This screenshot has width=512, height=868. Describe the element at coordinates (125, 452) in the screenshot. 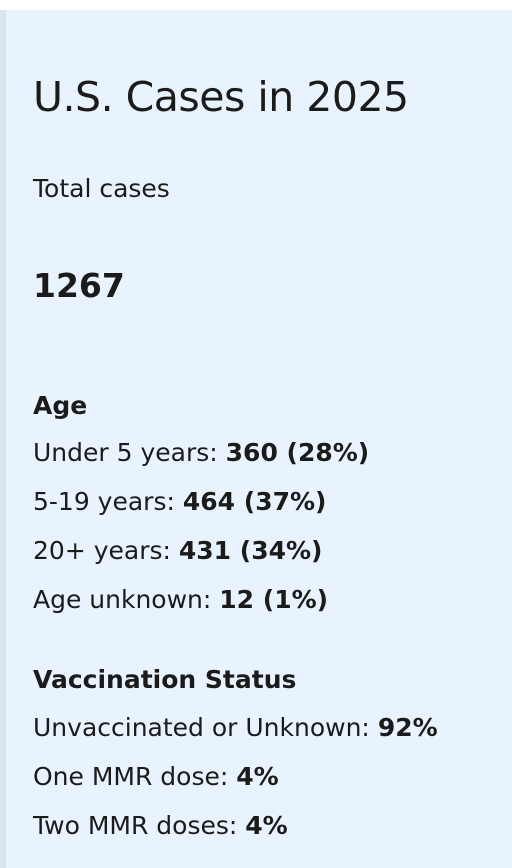

I see `age-row-label: Under 5 years:` at that location.